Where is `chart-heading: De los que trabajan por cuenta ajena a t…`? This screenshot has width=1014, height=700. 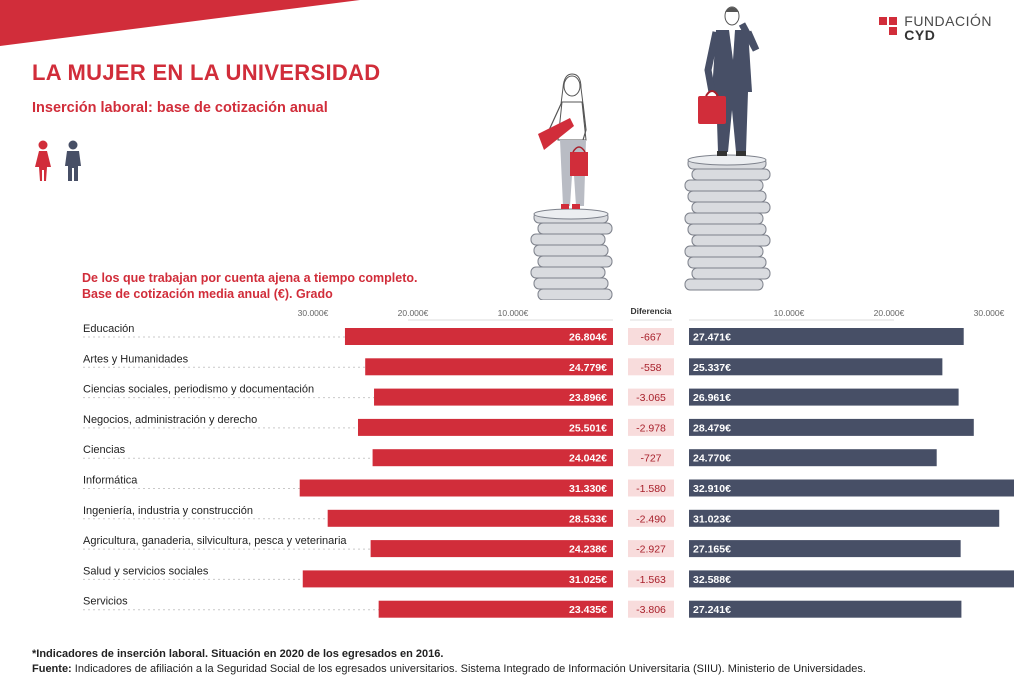 chart-heading: De los que trabajan por cuenta ajena a t… is located at coordinates (250, 286).